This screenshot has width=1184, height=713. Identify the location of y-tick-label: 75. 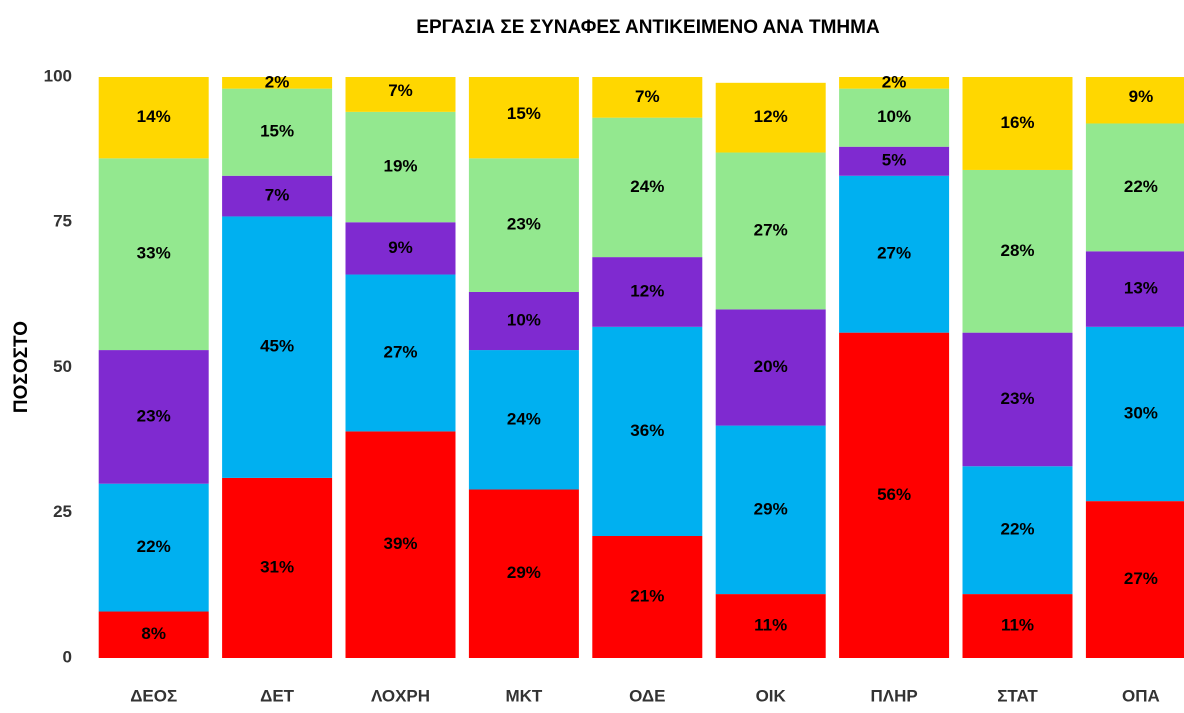
(62, 221).